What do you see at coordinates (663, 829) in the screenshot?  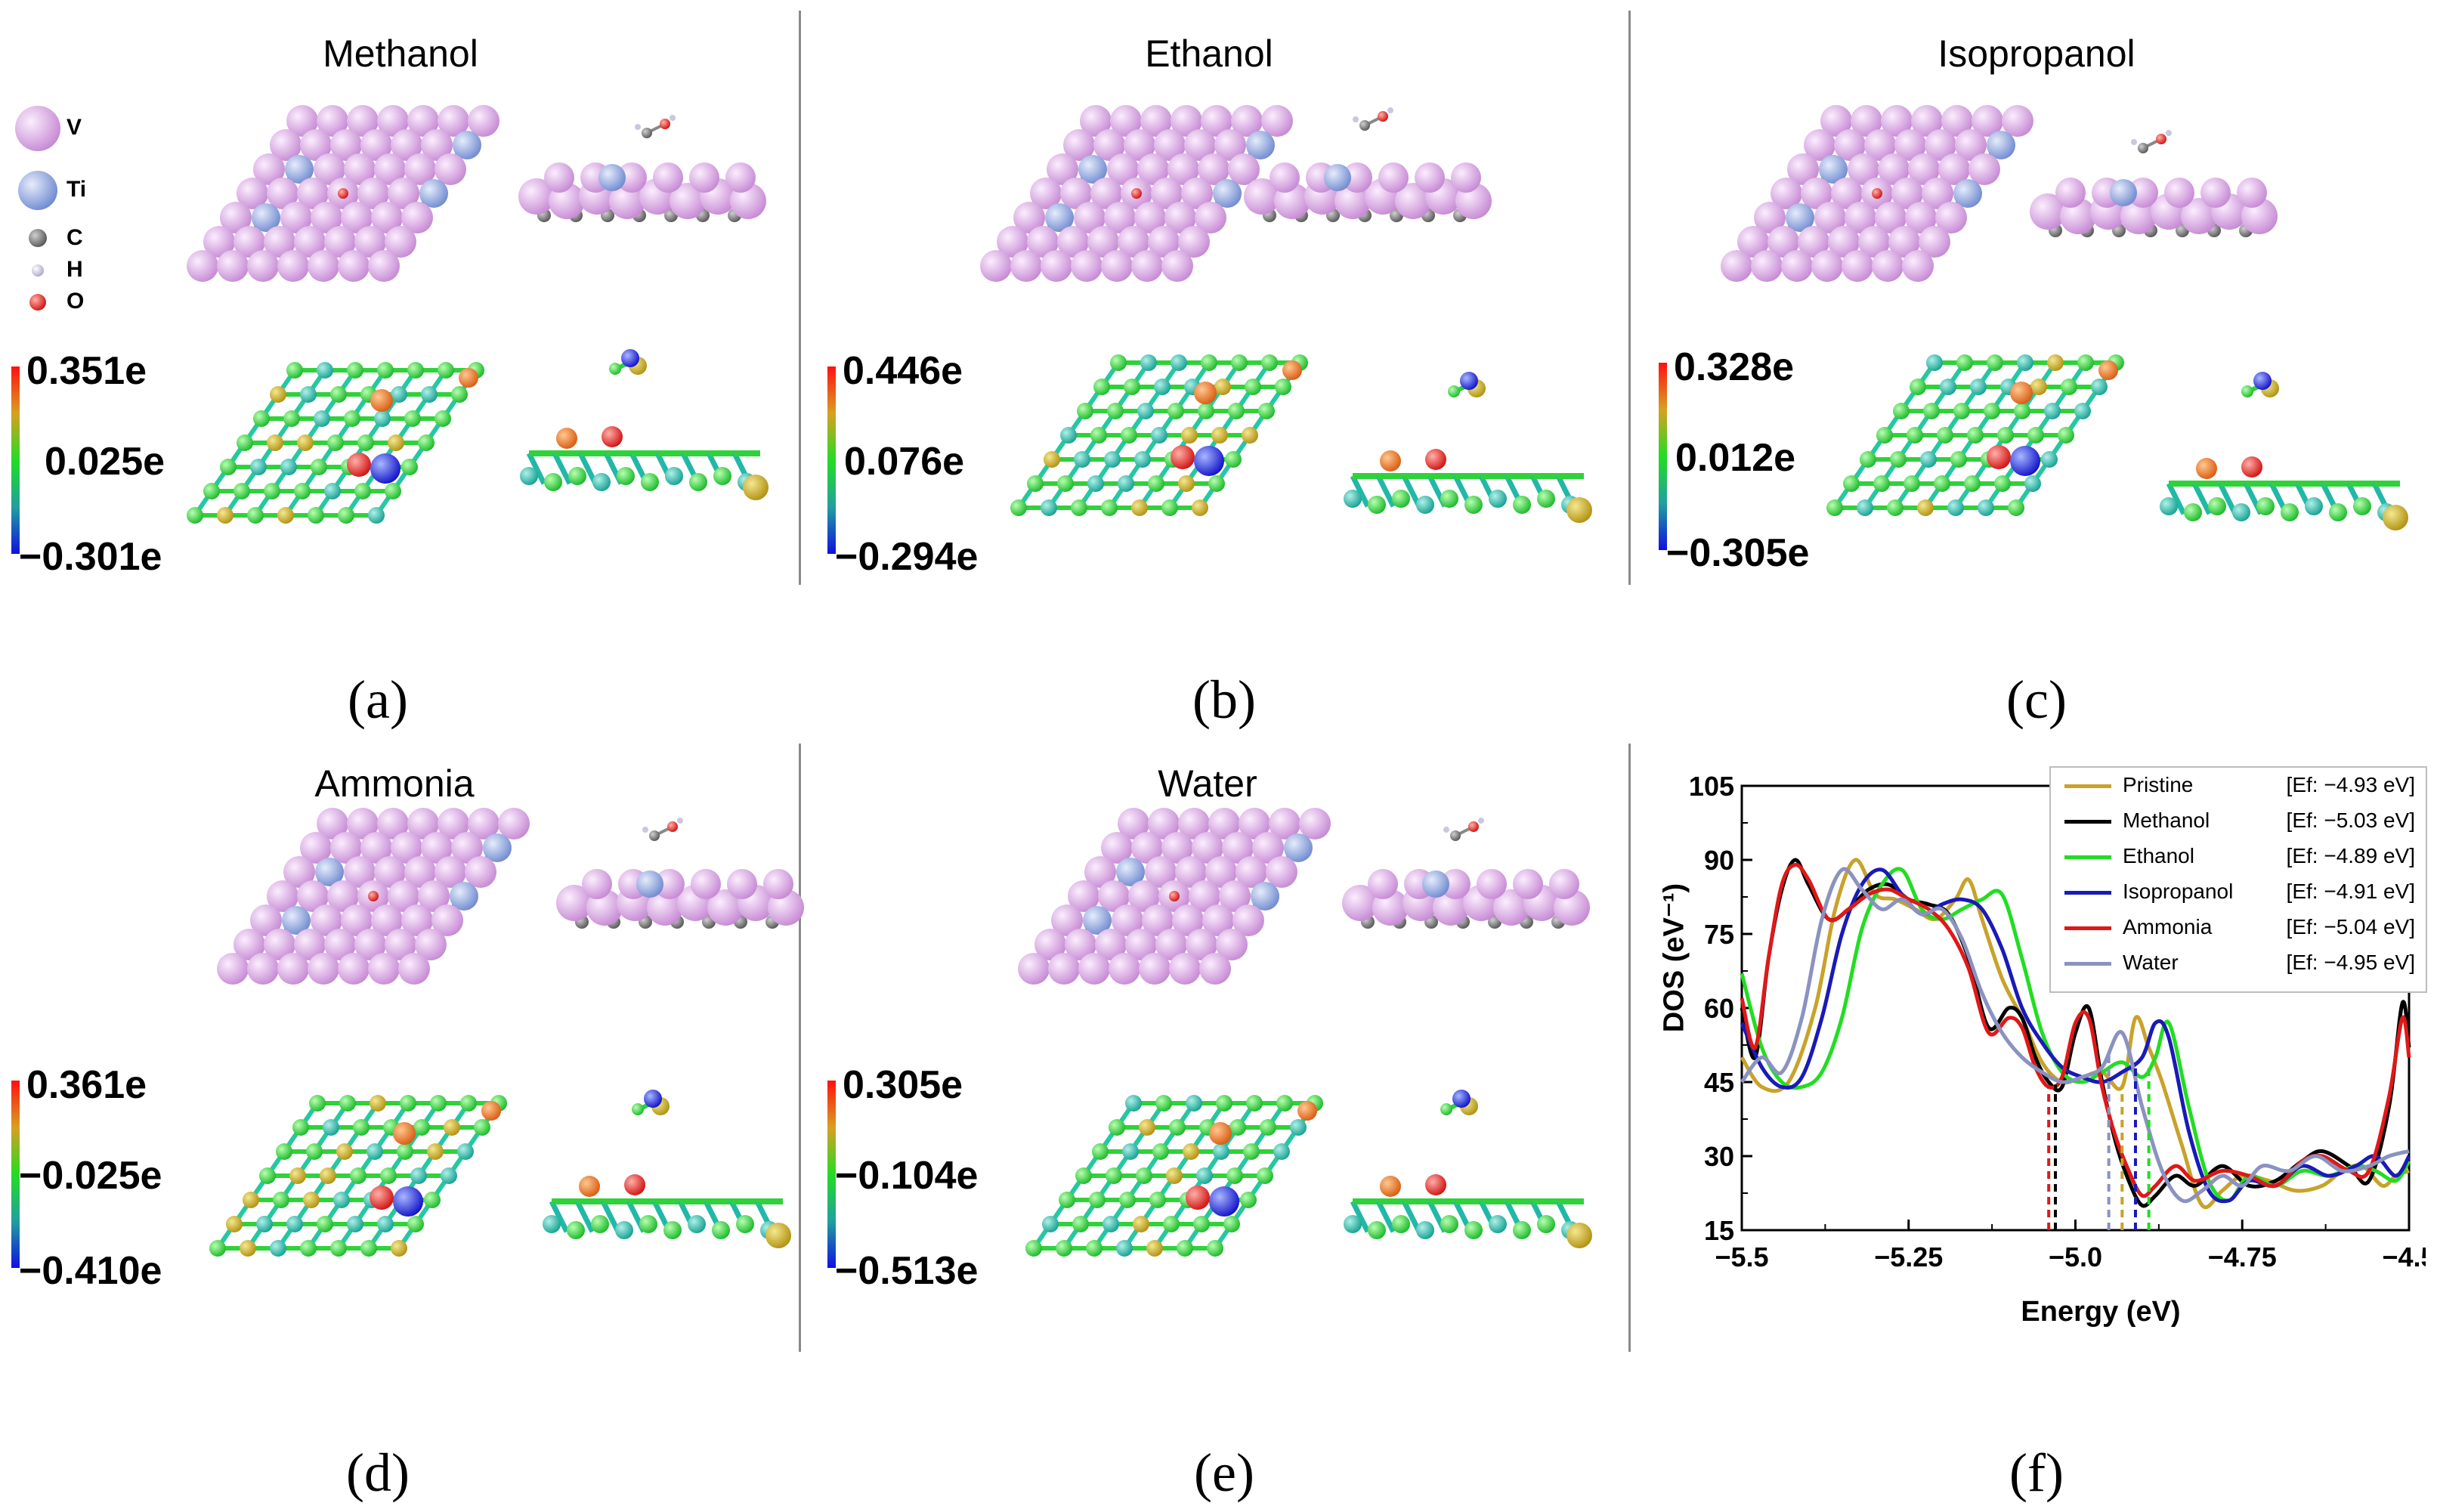 I see `panel-d-adsorbate` at bounding box center [663, 829].